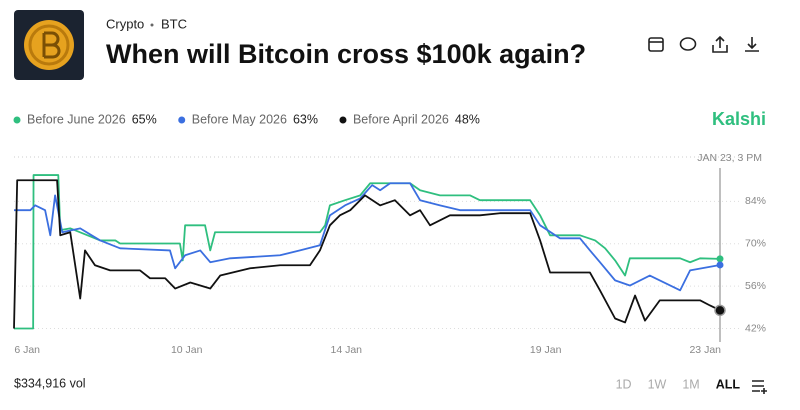 The width and height of the screenshot is (800, 410). What do you see at coordinates (755, 286) in the screenshot?
I see `y-tick-label: 56%` at bounding box center [755, 286].